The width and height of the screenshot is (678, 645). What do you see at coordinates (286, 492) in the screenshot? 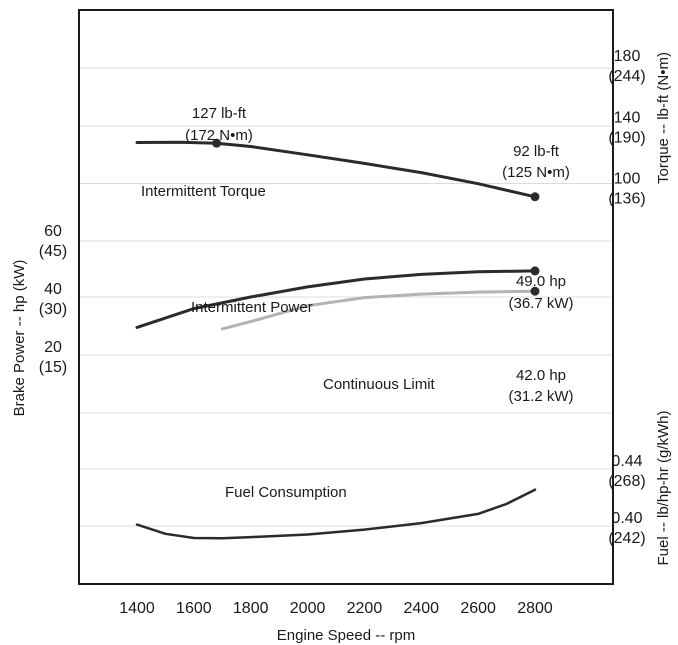
I see `series-label: Fuel Consumption` at bounding box center [286, 492].